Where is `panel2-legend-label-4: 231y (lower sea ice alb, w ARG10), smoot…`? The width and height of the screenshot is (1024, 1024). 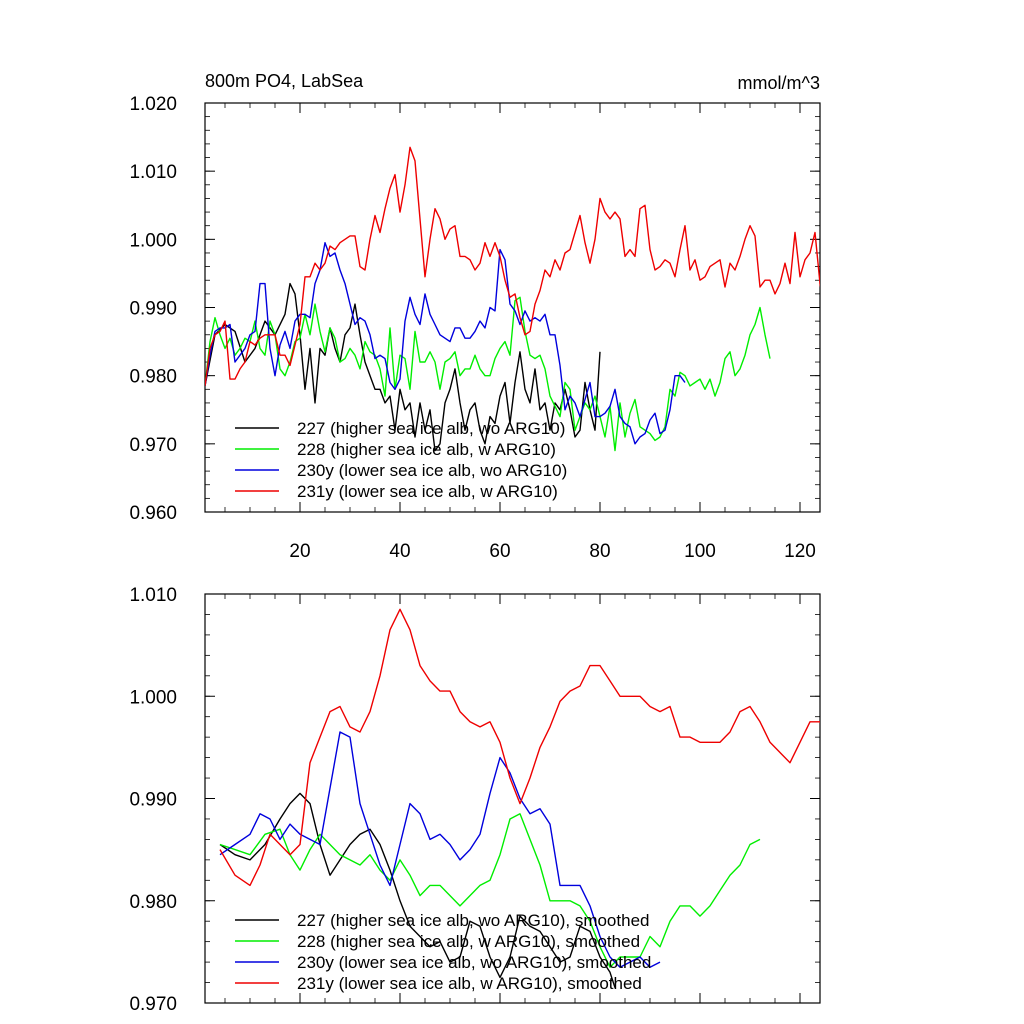
panel2-legend-label-4: 231y (lower sea ice alb, w ARG10), smoot… is located at coordinates (469, 983).